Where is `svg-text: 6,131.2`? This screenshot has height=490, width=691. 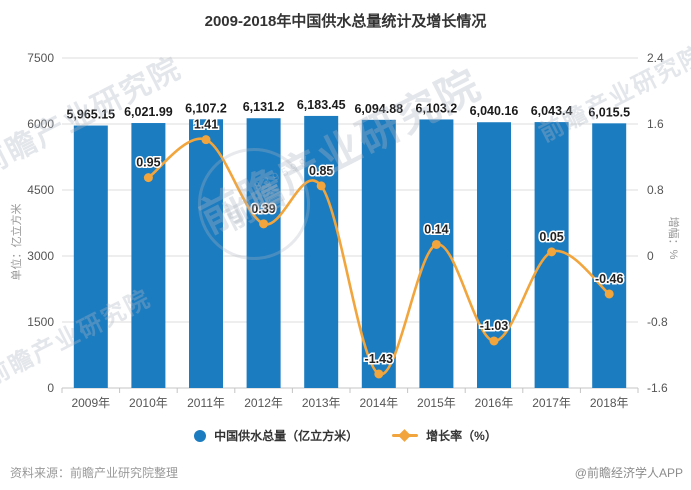
svg-text: 6,131.2 is located at coordinates (264, 107).